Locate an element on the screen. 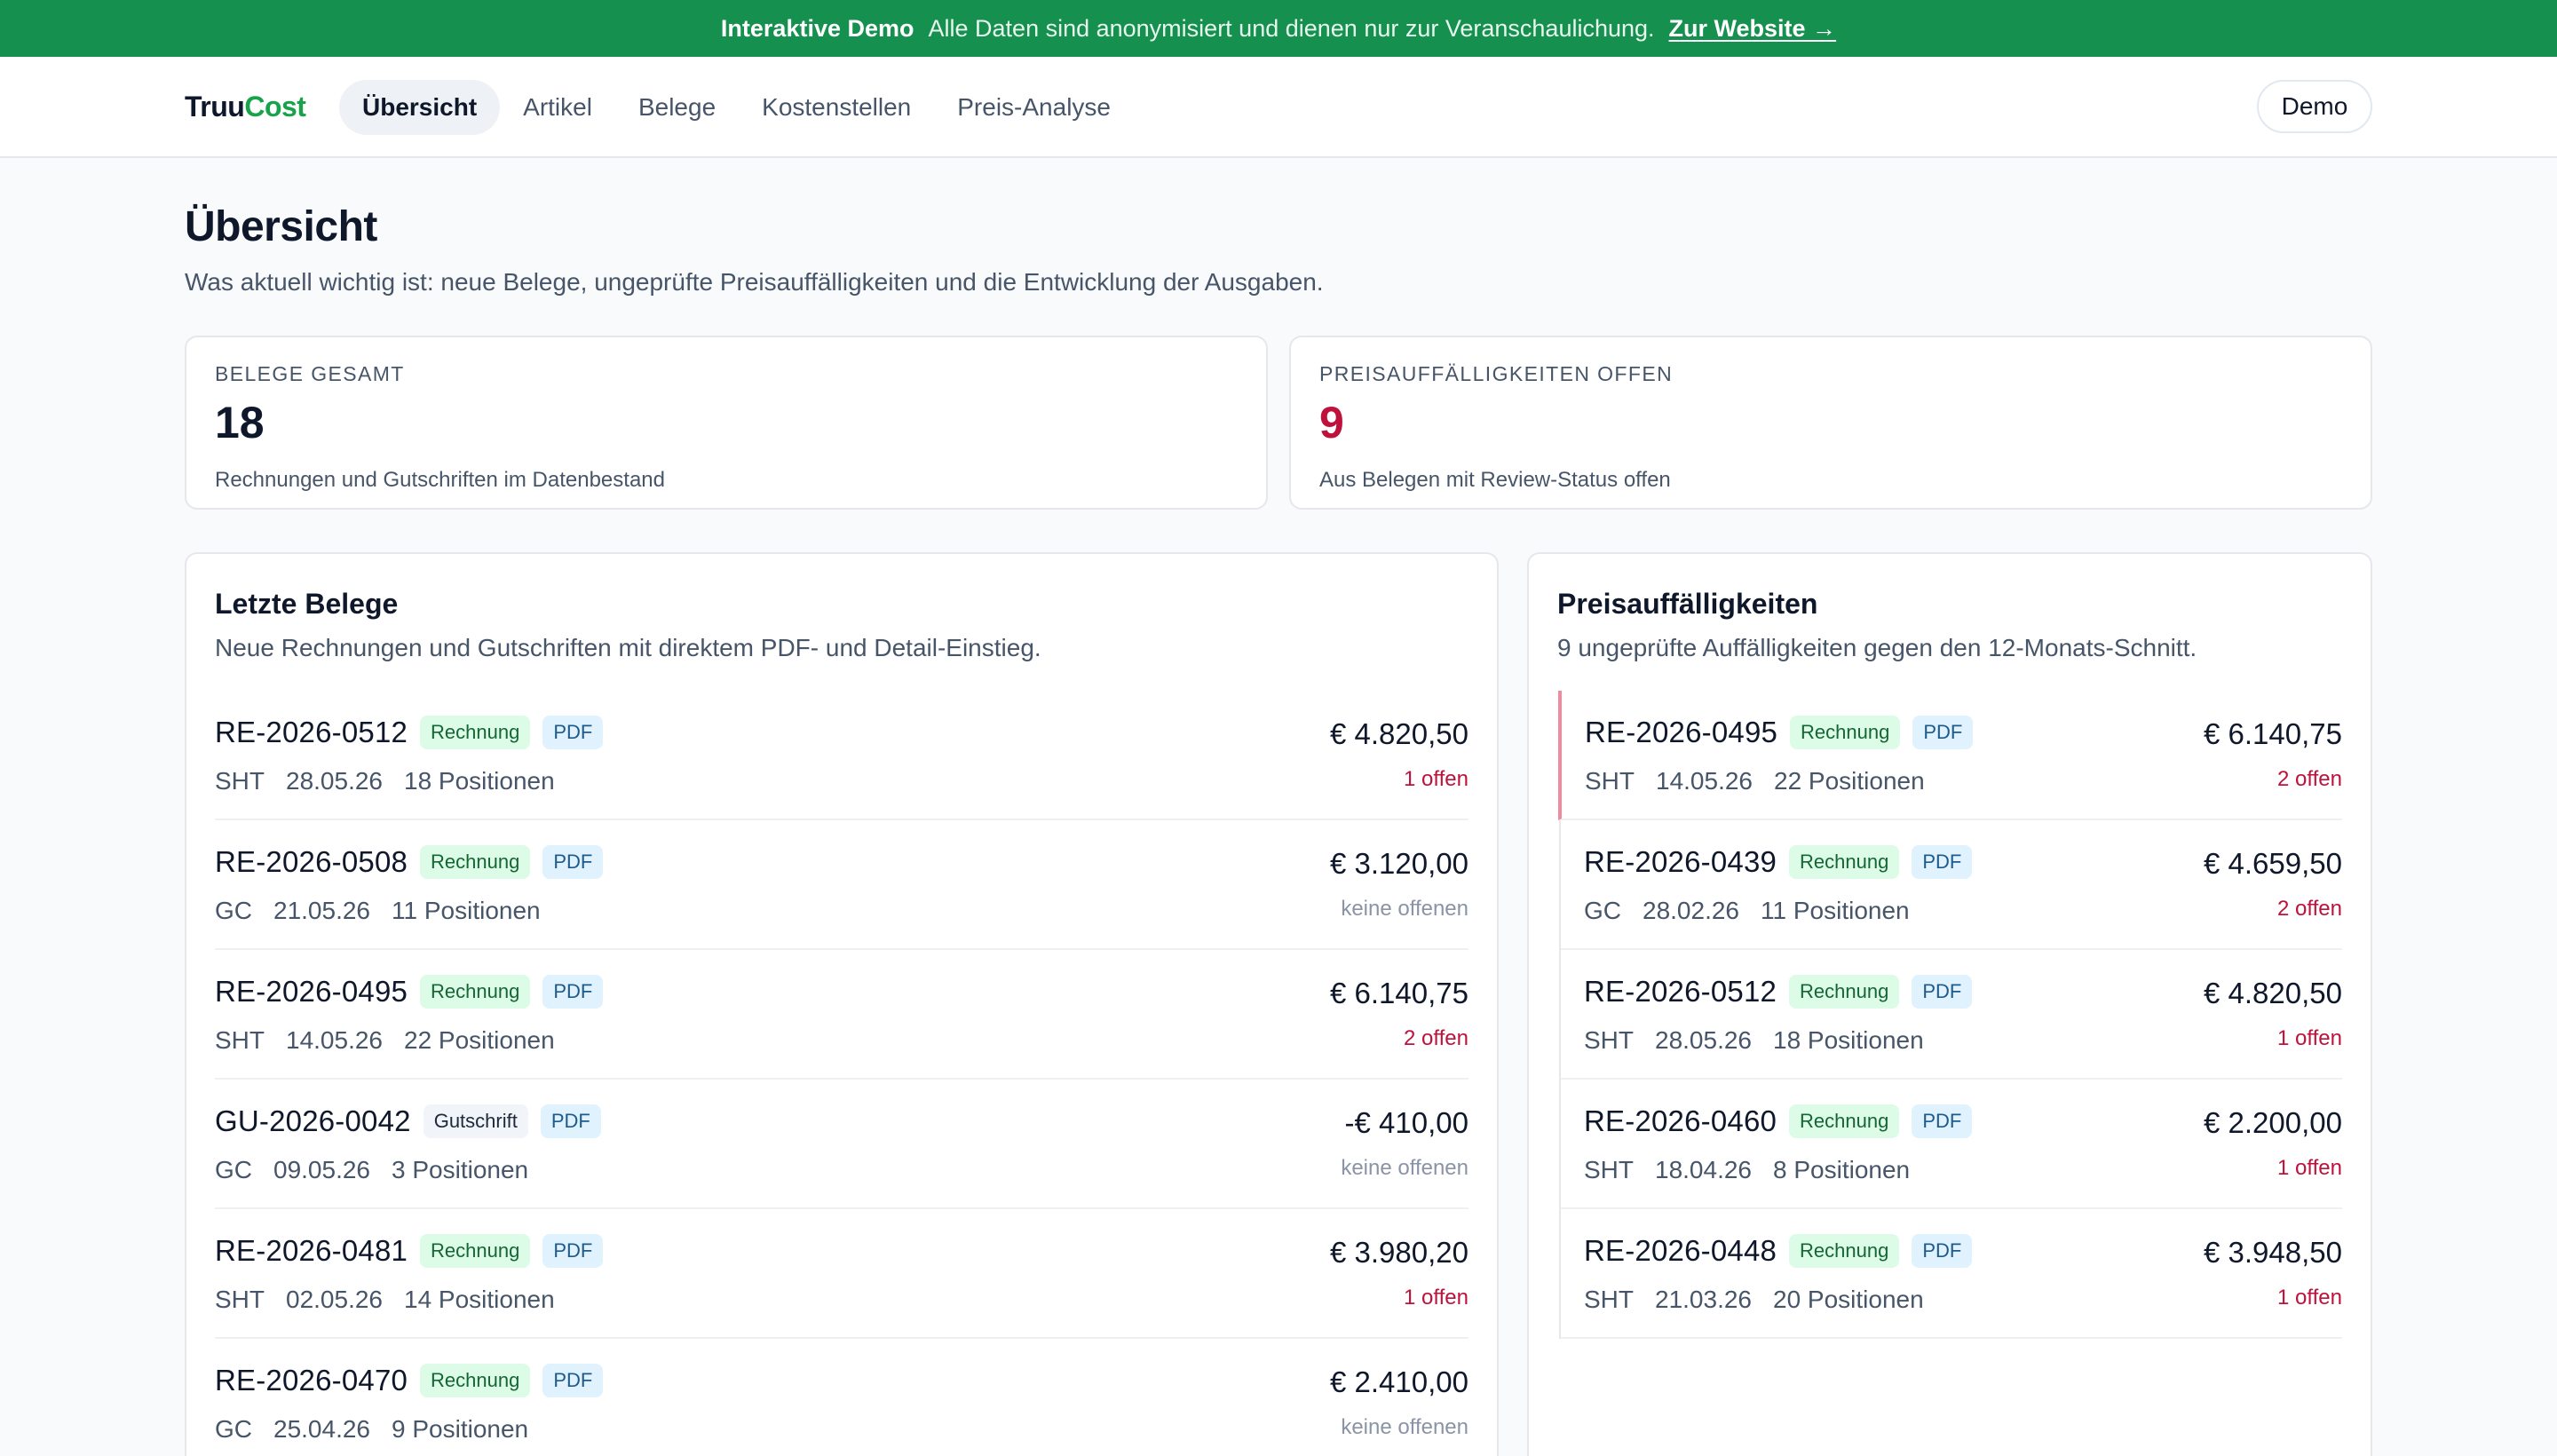  nav-item-uebersicht: Übersicht is located at coordinates (420, 107).